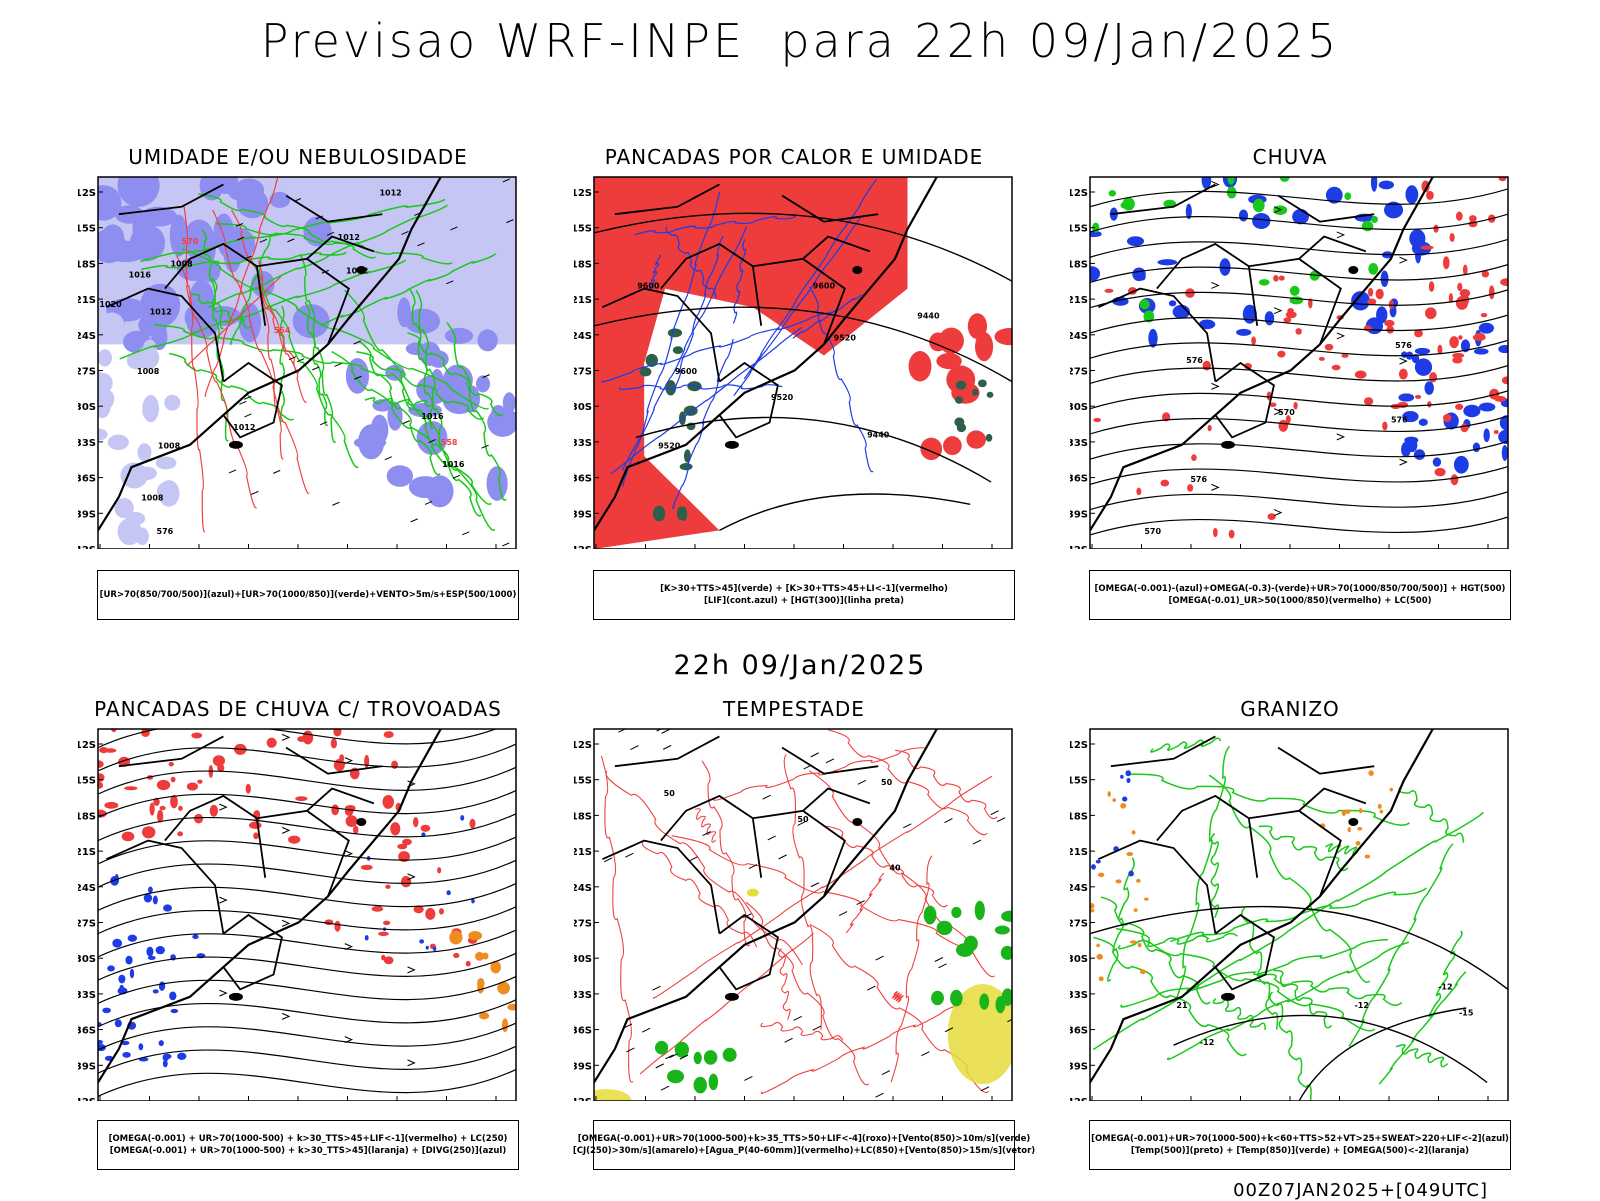 The height and width of the screenshot is (1201, 1600). I want to click on hgt300-contour, so click(845, 512).